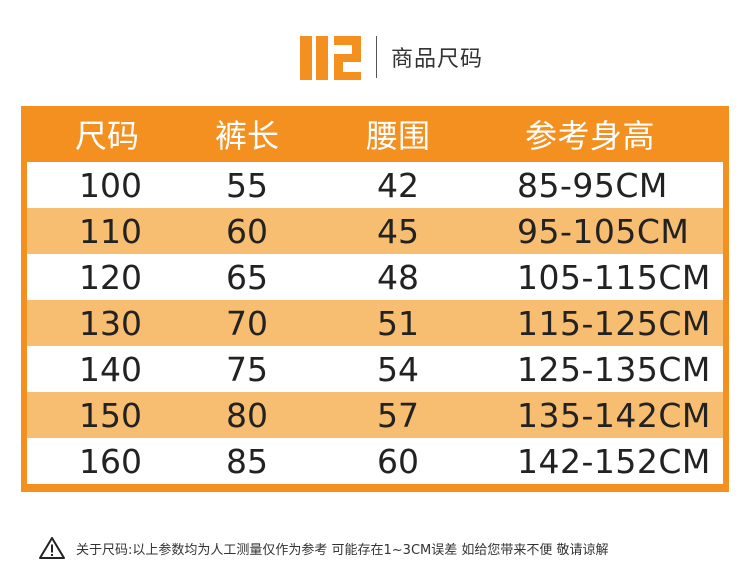 Image resolution: width=750 pixels, height=571 pixels. What do you see at coordinates (107, 136) in the screenshot?
I see `column-header-size: 尺码` at bounding box center [107, 136].